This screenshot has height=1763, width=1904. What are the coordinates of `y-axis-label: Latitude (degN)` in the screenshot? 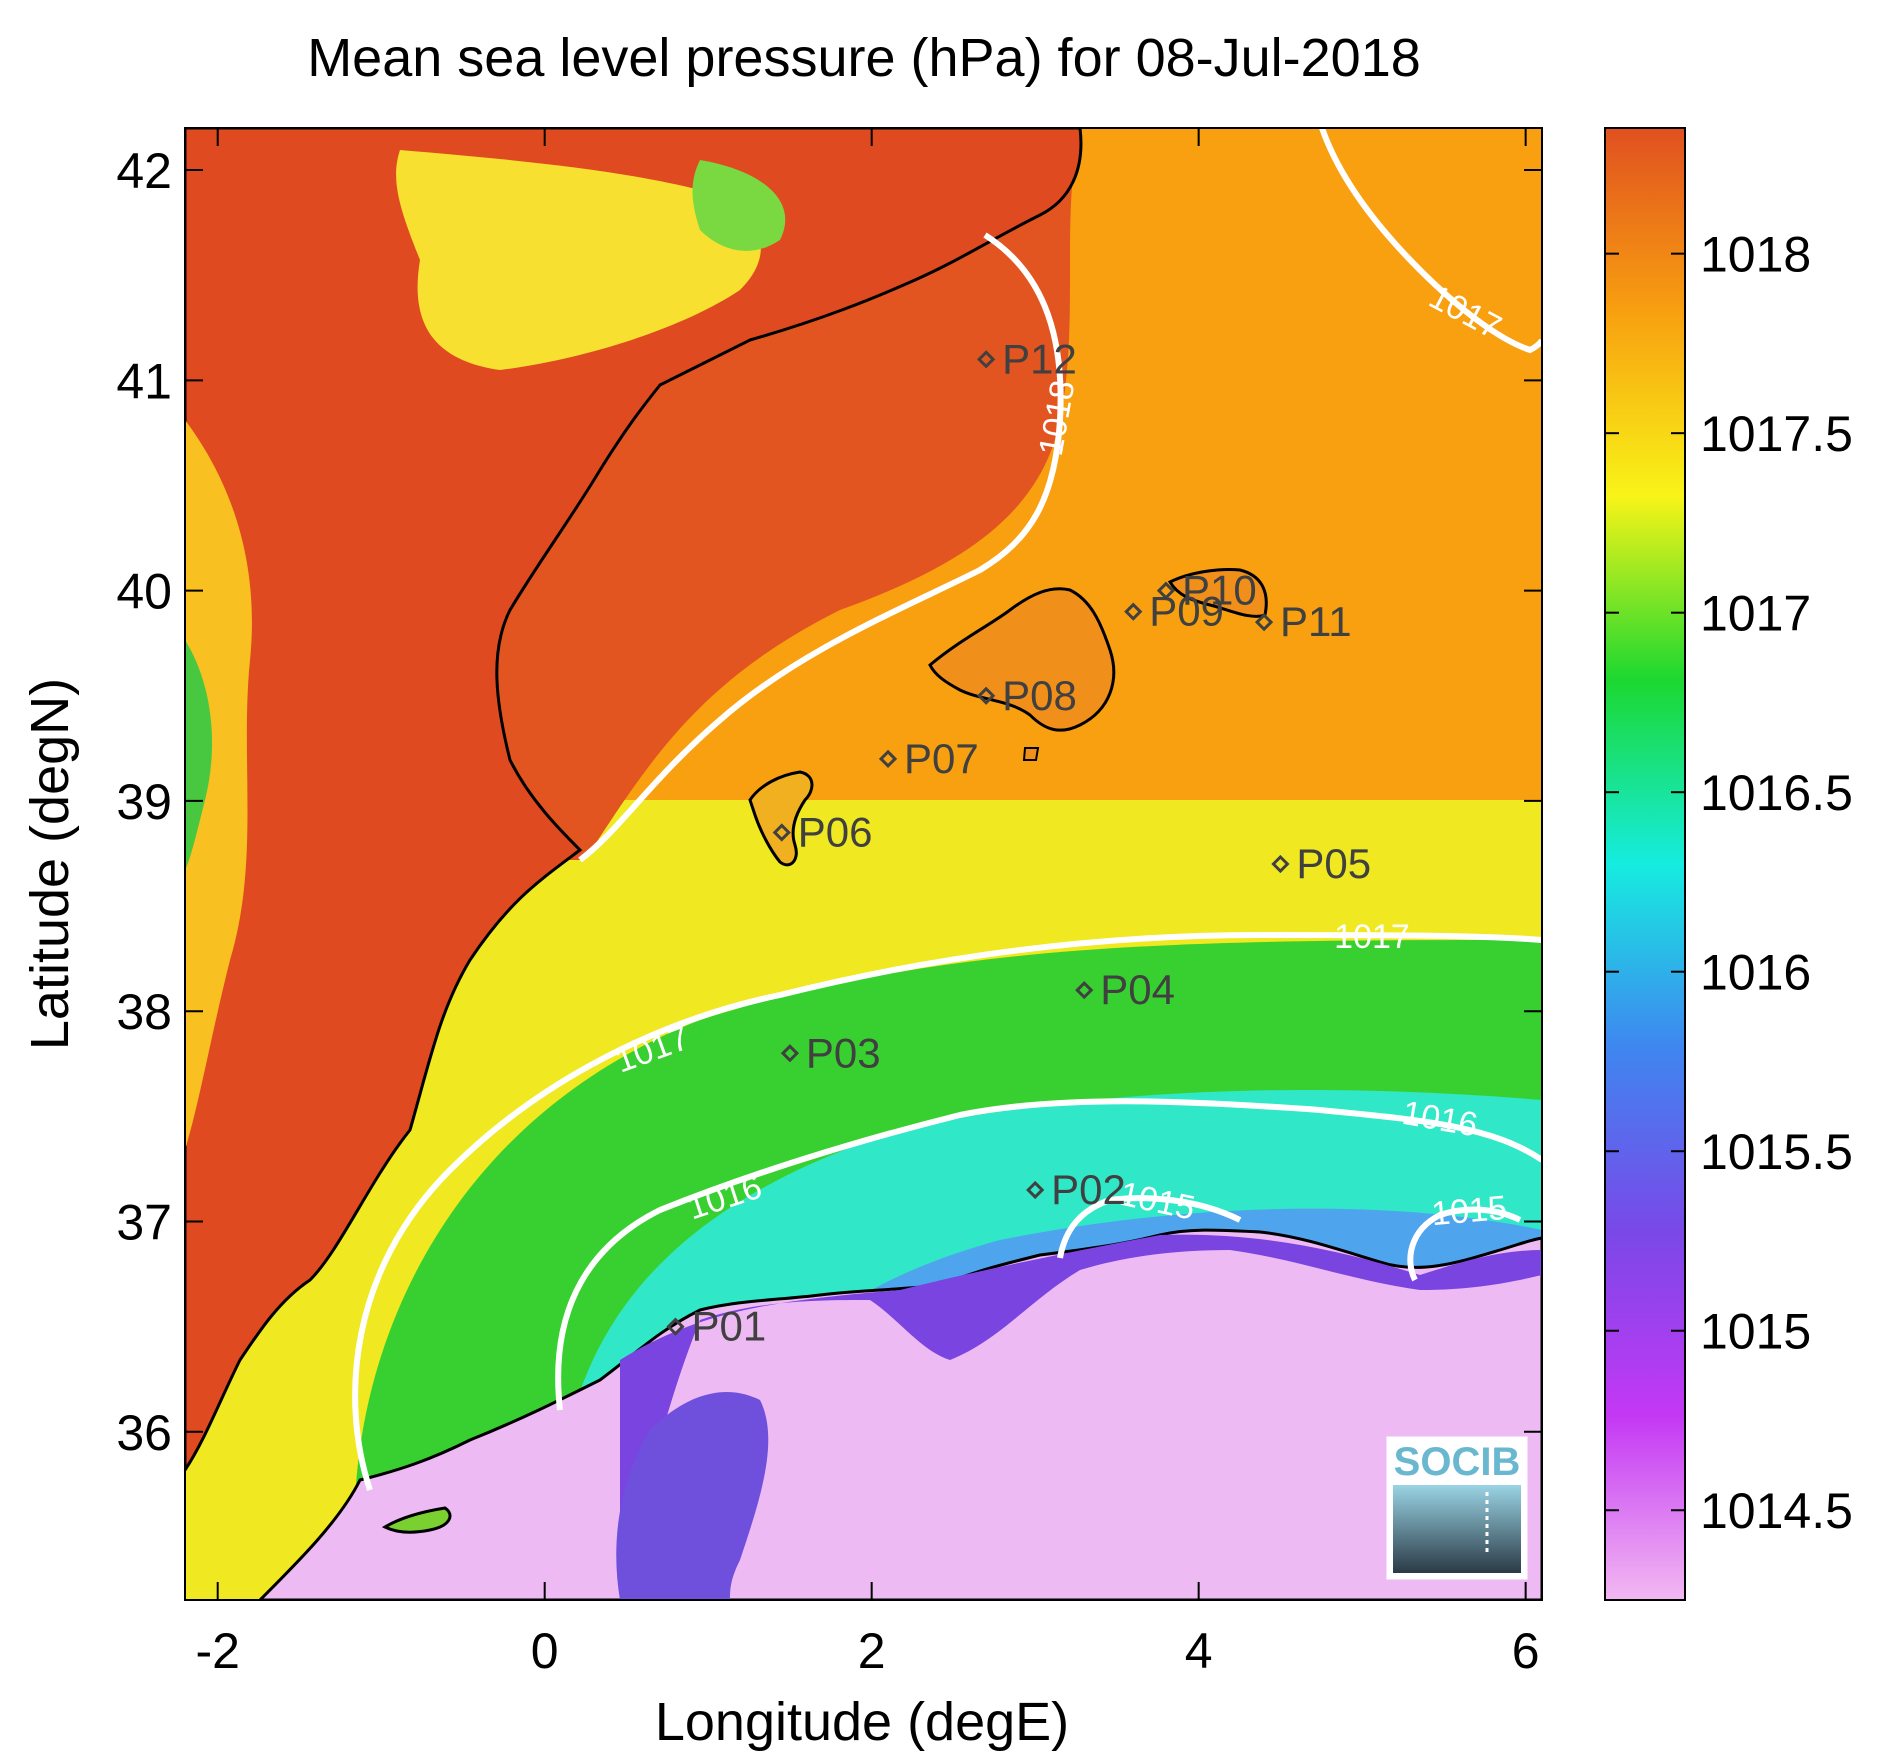 It's located at (50, 864).